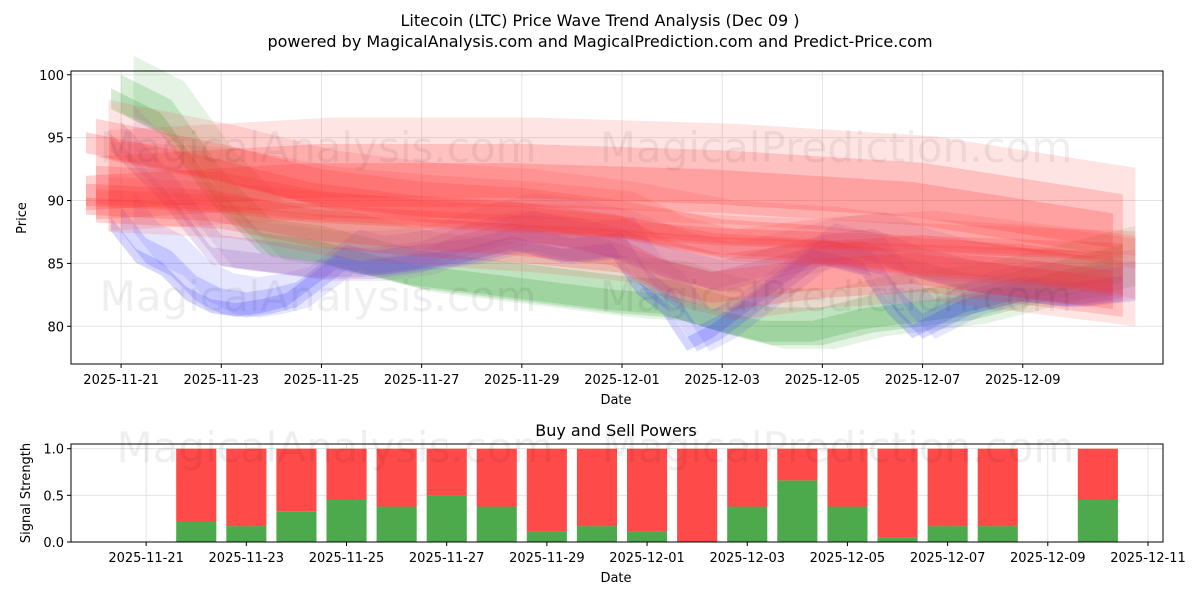 This screenshot has height=600, width=1200. I want to click on bottom-x-tick-label: 2025-11-27, so click(447, 558).